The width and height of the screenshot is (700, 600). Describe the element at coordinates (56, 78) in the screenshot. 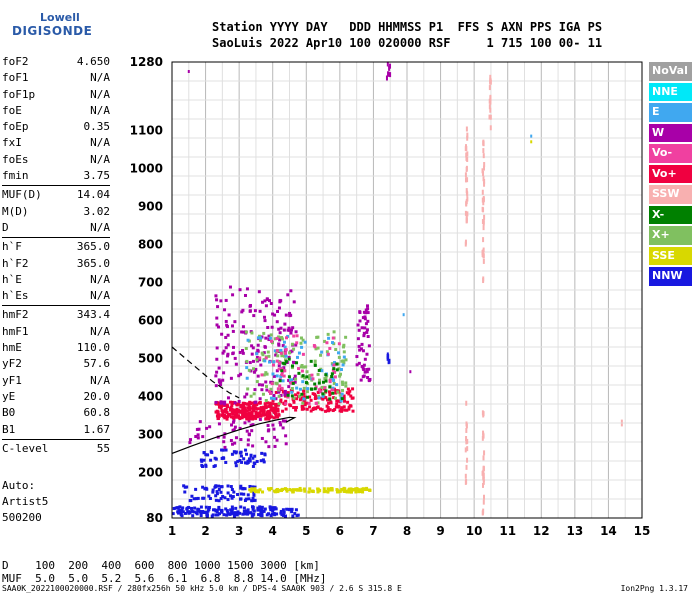

I see `param-row: foF1 N/A` at that location.